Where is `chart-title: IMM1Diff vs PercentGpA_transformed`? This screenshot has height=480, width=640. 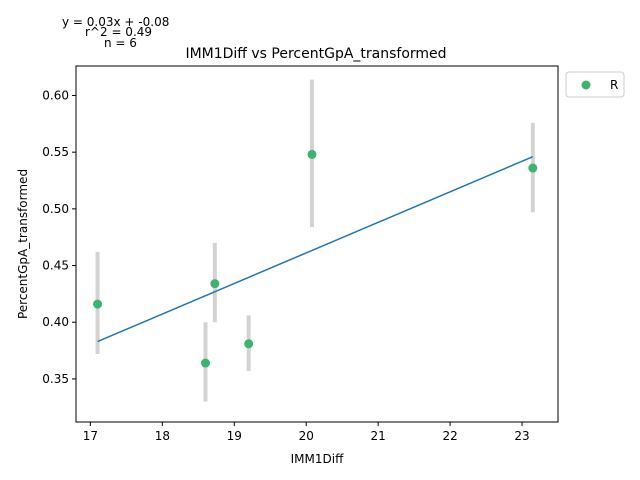 chart-title: IMM1Diff vs PercentGpA_transformed is located at coordinates (315, 54).